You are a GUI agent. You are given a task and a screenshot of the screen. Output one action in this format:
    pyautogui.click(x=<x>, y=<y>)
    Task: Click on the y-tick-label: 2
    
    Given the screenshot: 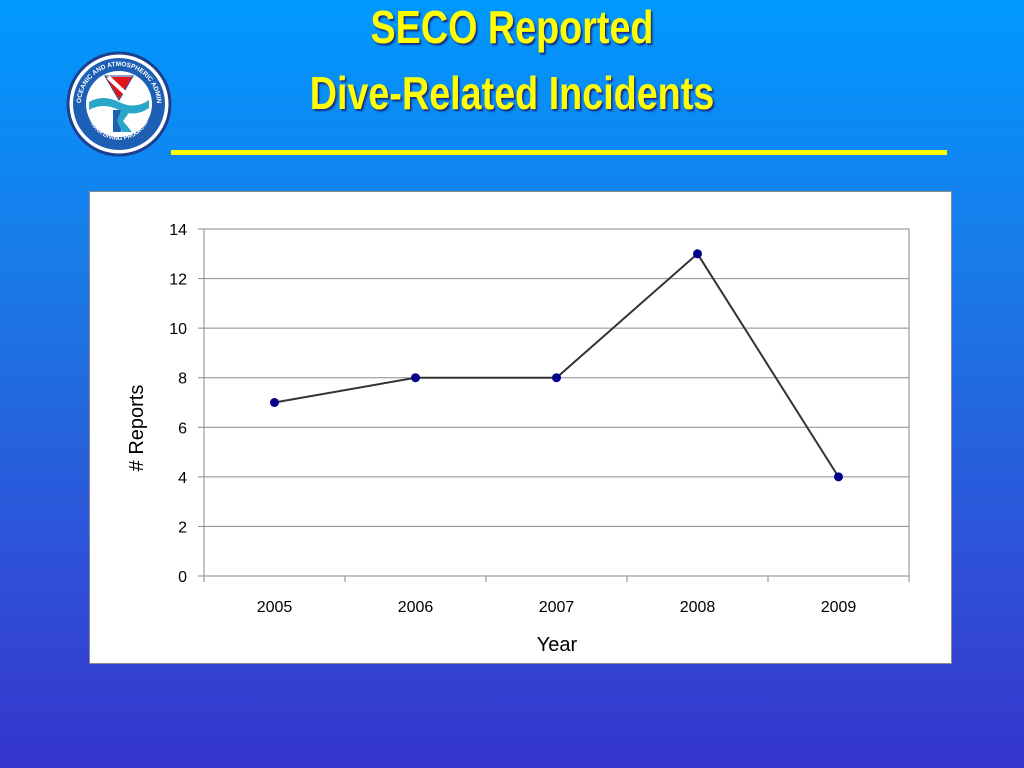 What is the action you would take?
    pyautogui.click(x=182, y=527)
    